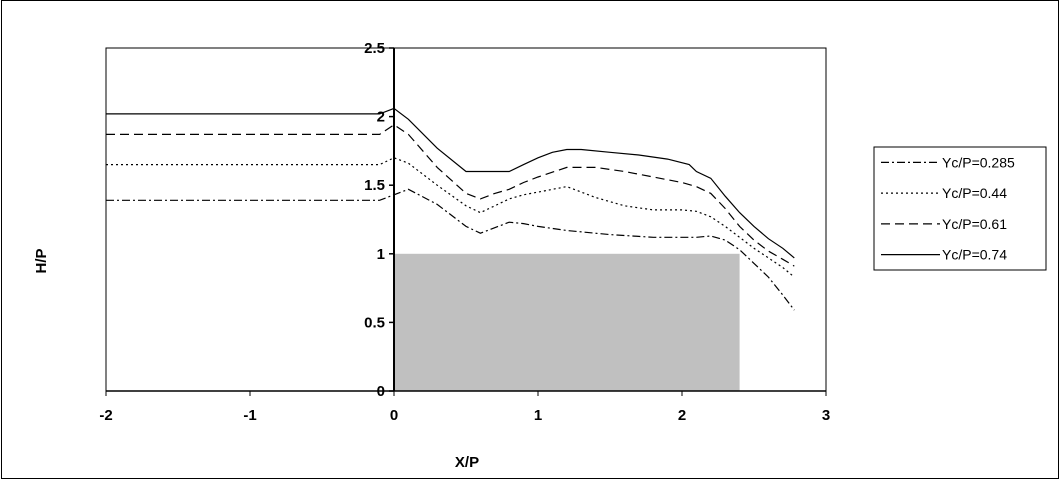  I want to click on y-tick-label: 2, so click(381, 117).